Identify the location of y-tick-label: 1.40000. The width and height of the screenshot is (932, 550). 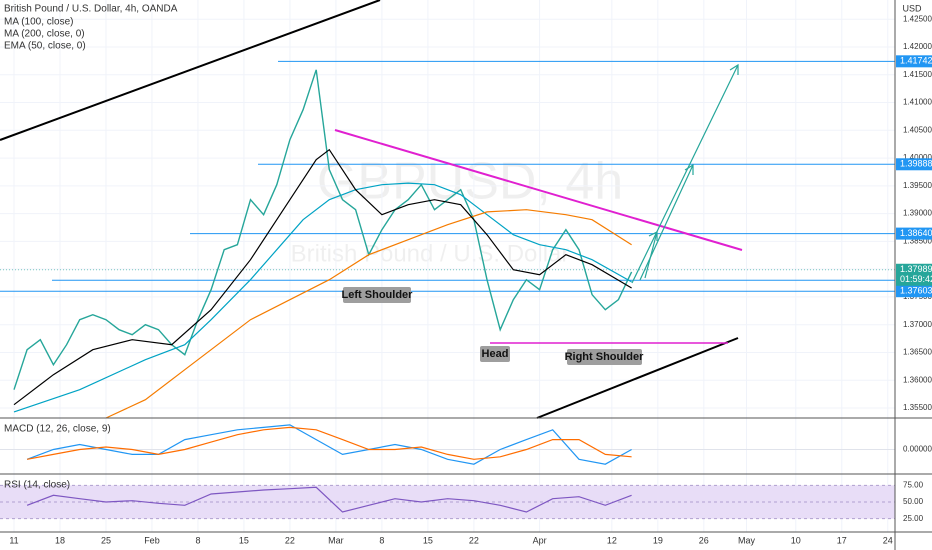
(917, 157).